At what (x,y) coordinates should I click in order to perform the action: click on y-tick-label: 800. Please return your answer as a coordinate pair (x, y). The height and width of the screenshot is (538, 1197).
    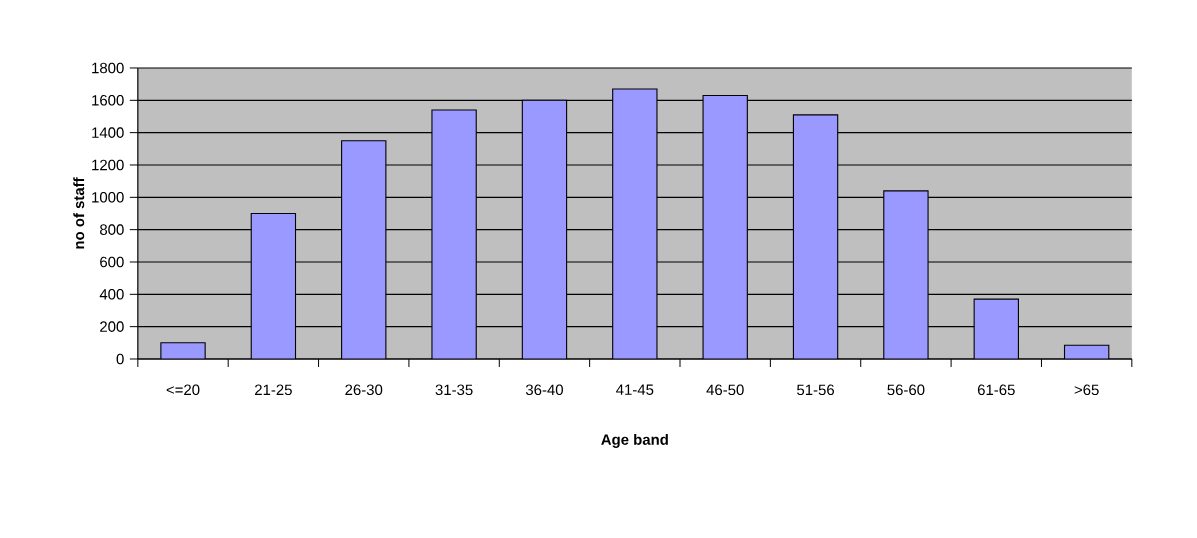
    Looking at the image, I should click on (112, 229).